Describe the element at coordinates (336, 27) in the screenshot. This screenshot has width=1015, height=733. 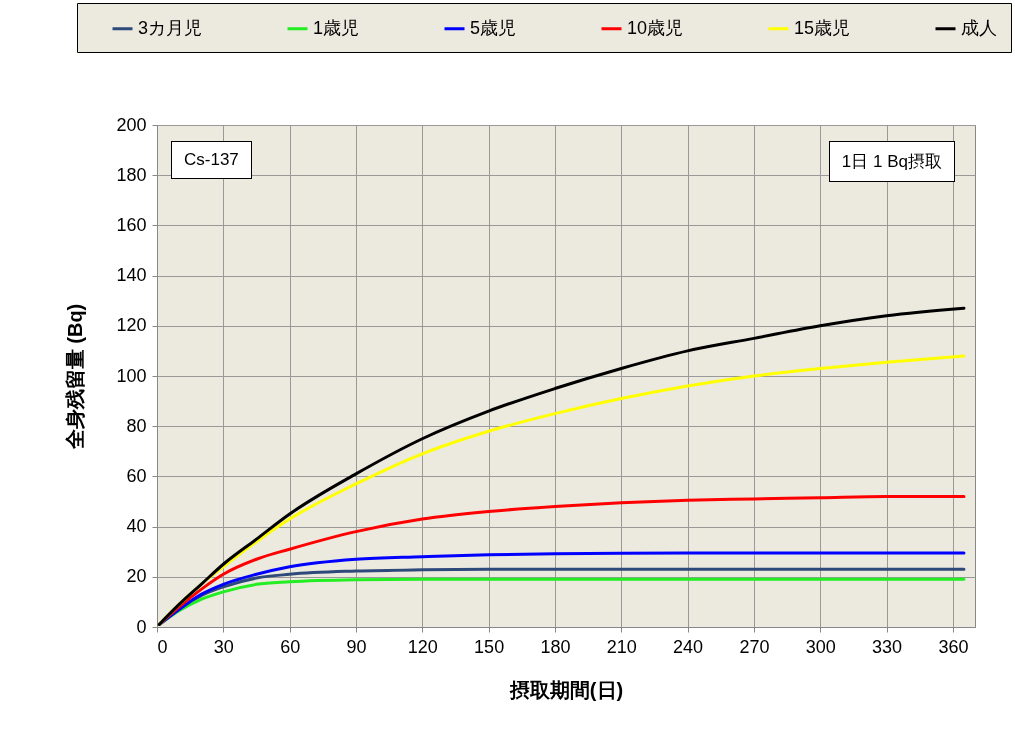
I see `legend-label: 1歳児` at that location.